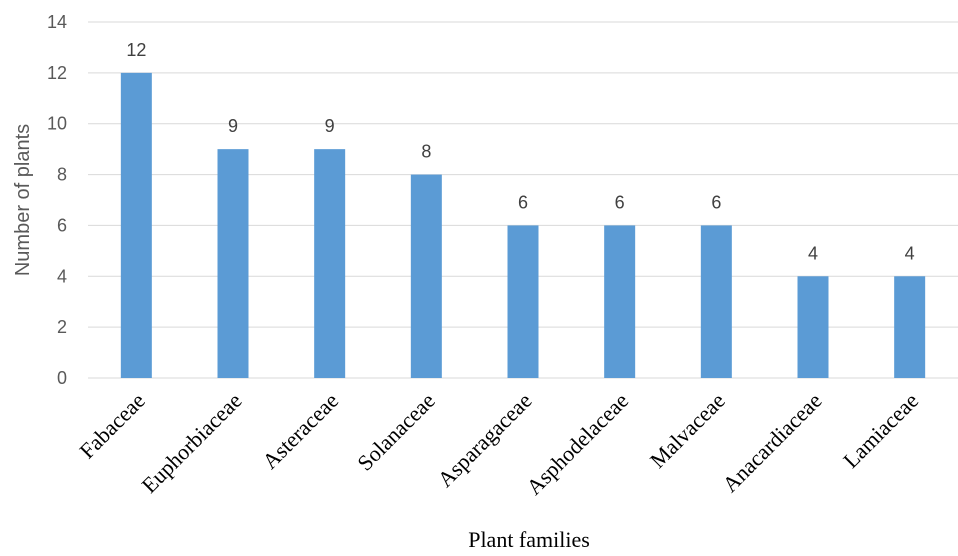  Describe the element at coordinates (62, 225) in the screenshot. I see `y-tick-label: 6` at that location.